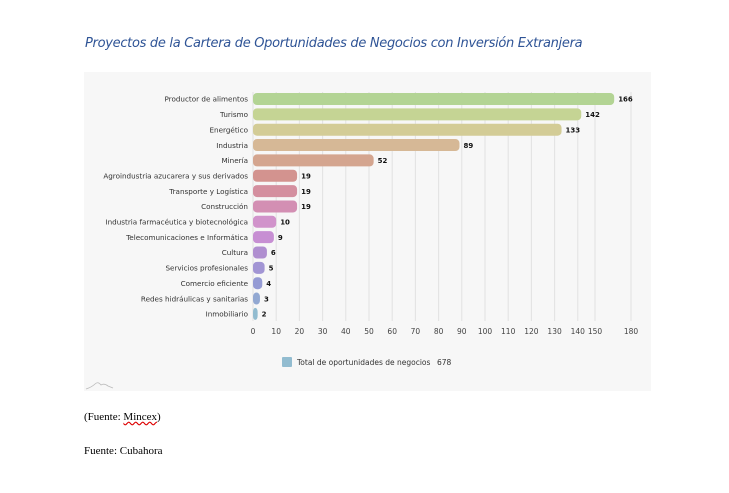 The image size is (729, 493). Describe the element at coordinates (253, 331) in the screenshot. I see `x-tick-label: 0` at that location.